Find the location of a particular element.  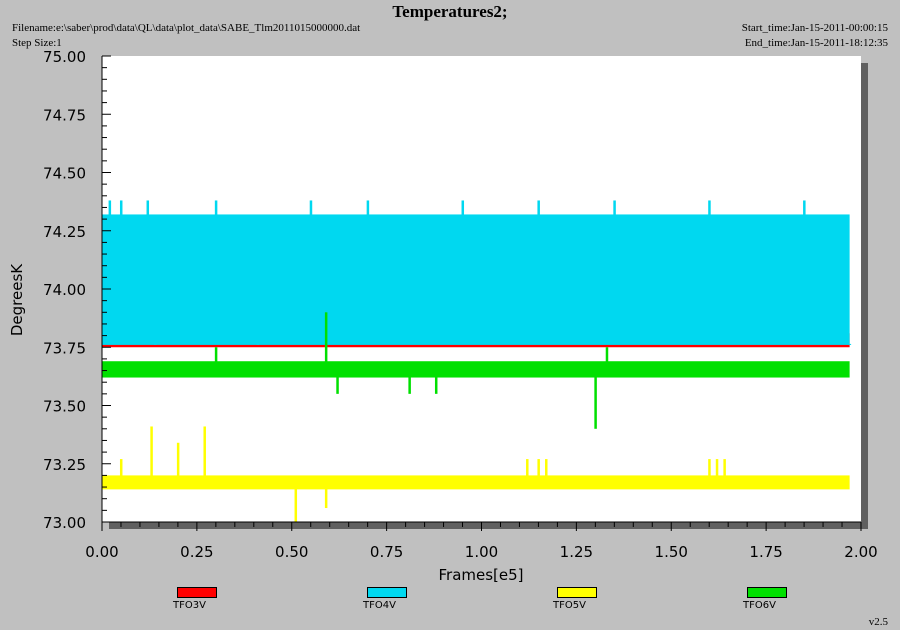

x-tick-label: 0.50 is located at coordinates (291, 552).